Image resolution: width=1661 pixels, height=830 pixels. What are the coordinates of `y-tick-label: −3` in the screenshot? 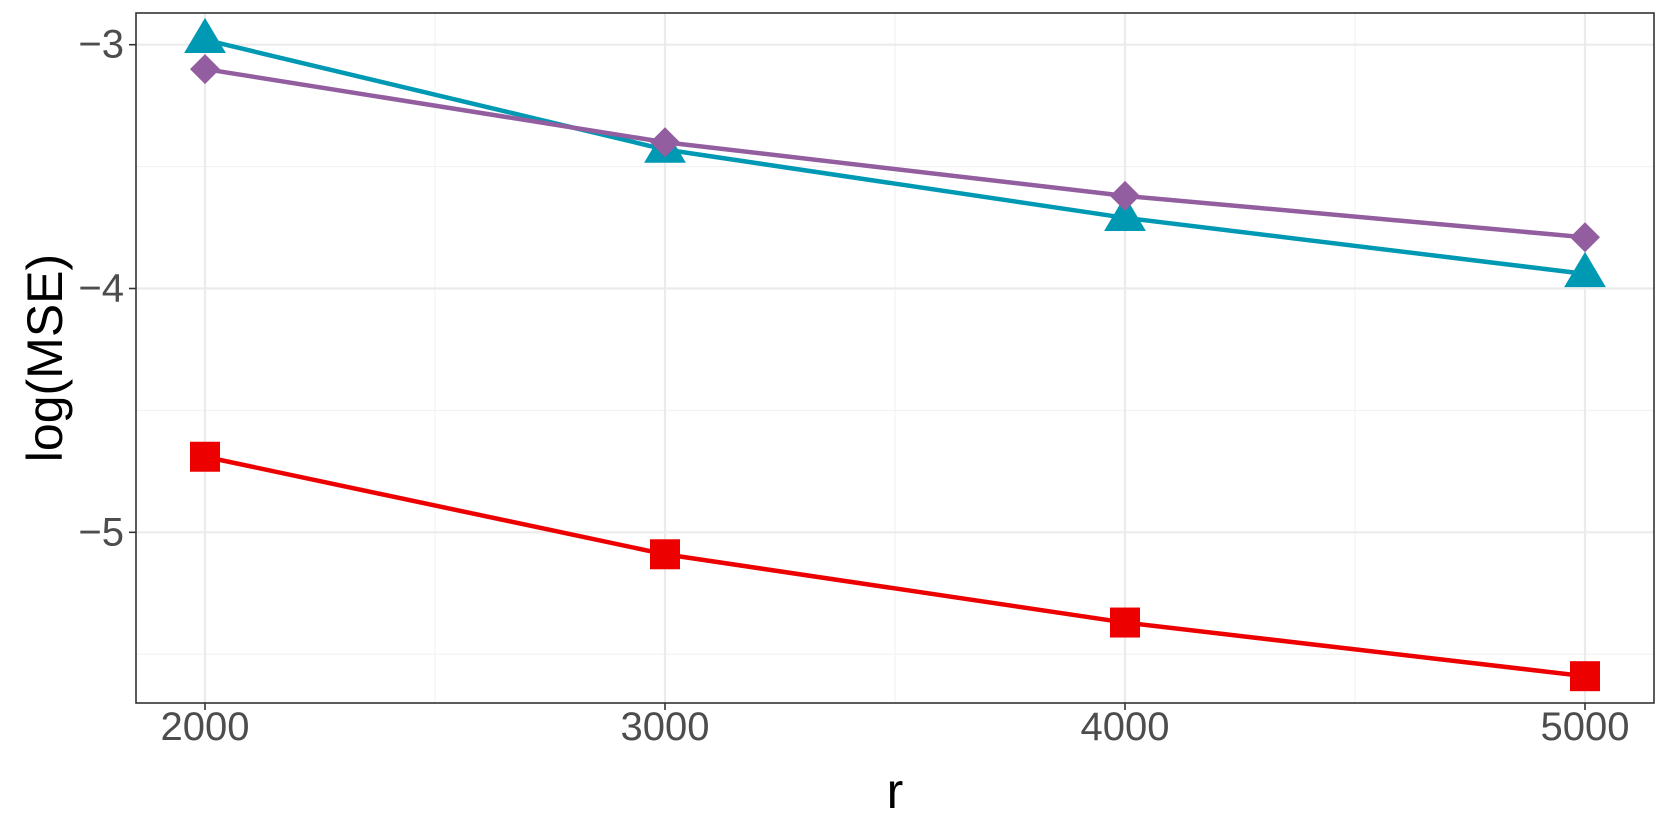 It's located at (101, 45).